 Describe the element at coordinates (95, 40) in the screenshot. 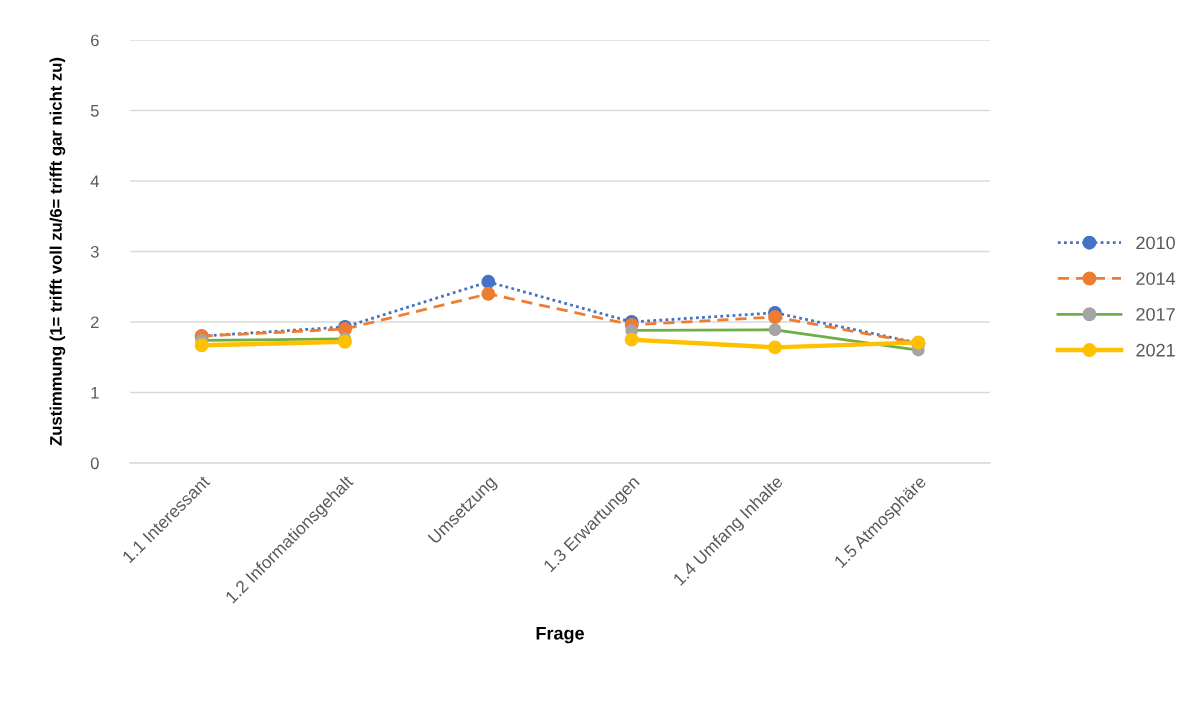

I see `y-tick-label: 6` at that location.